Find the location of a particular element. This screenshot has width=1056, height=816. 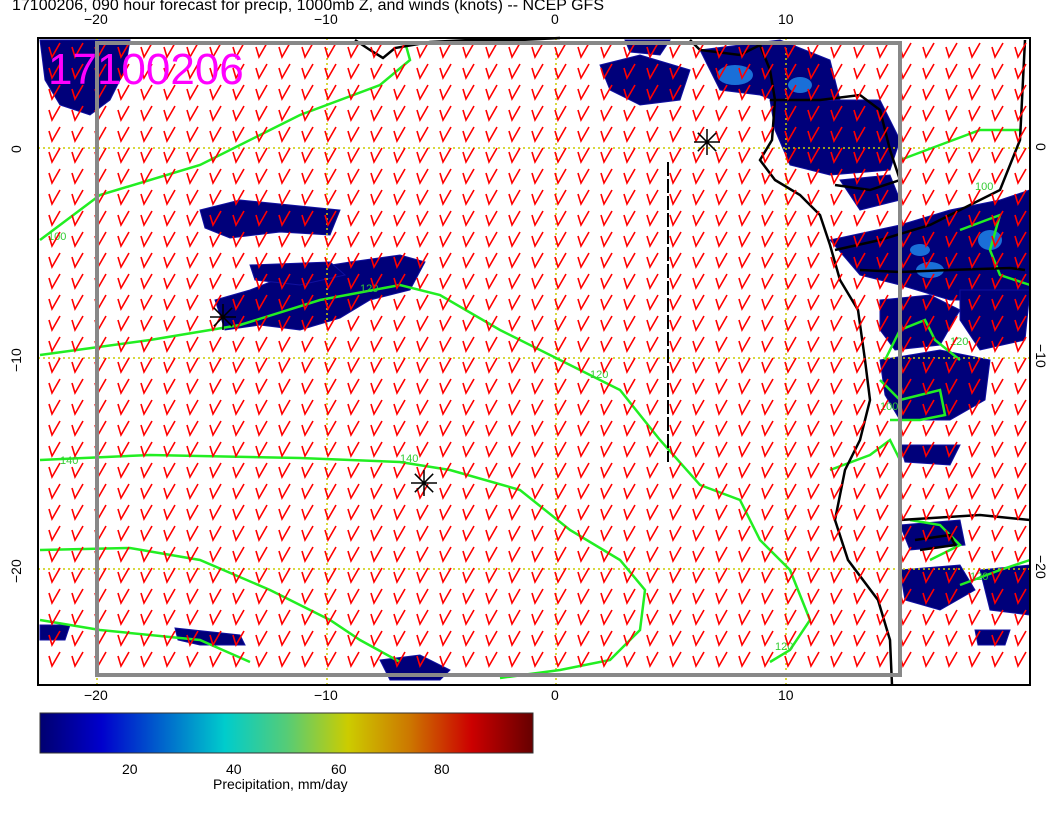

coastline is located at coordinates (930, 145).